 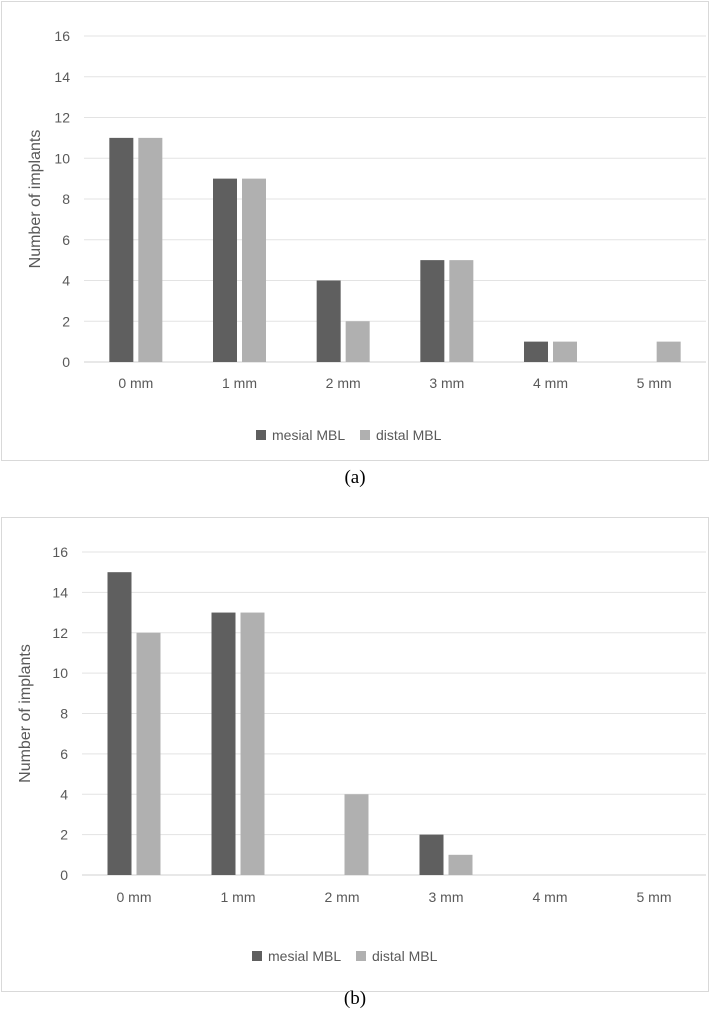 What do you see at coordinates (355, 477) in the screenshot?
I see `caption-a: (a)` at bounding box center [355, 477].